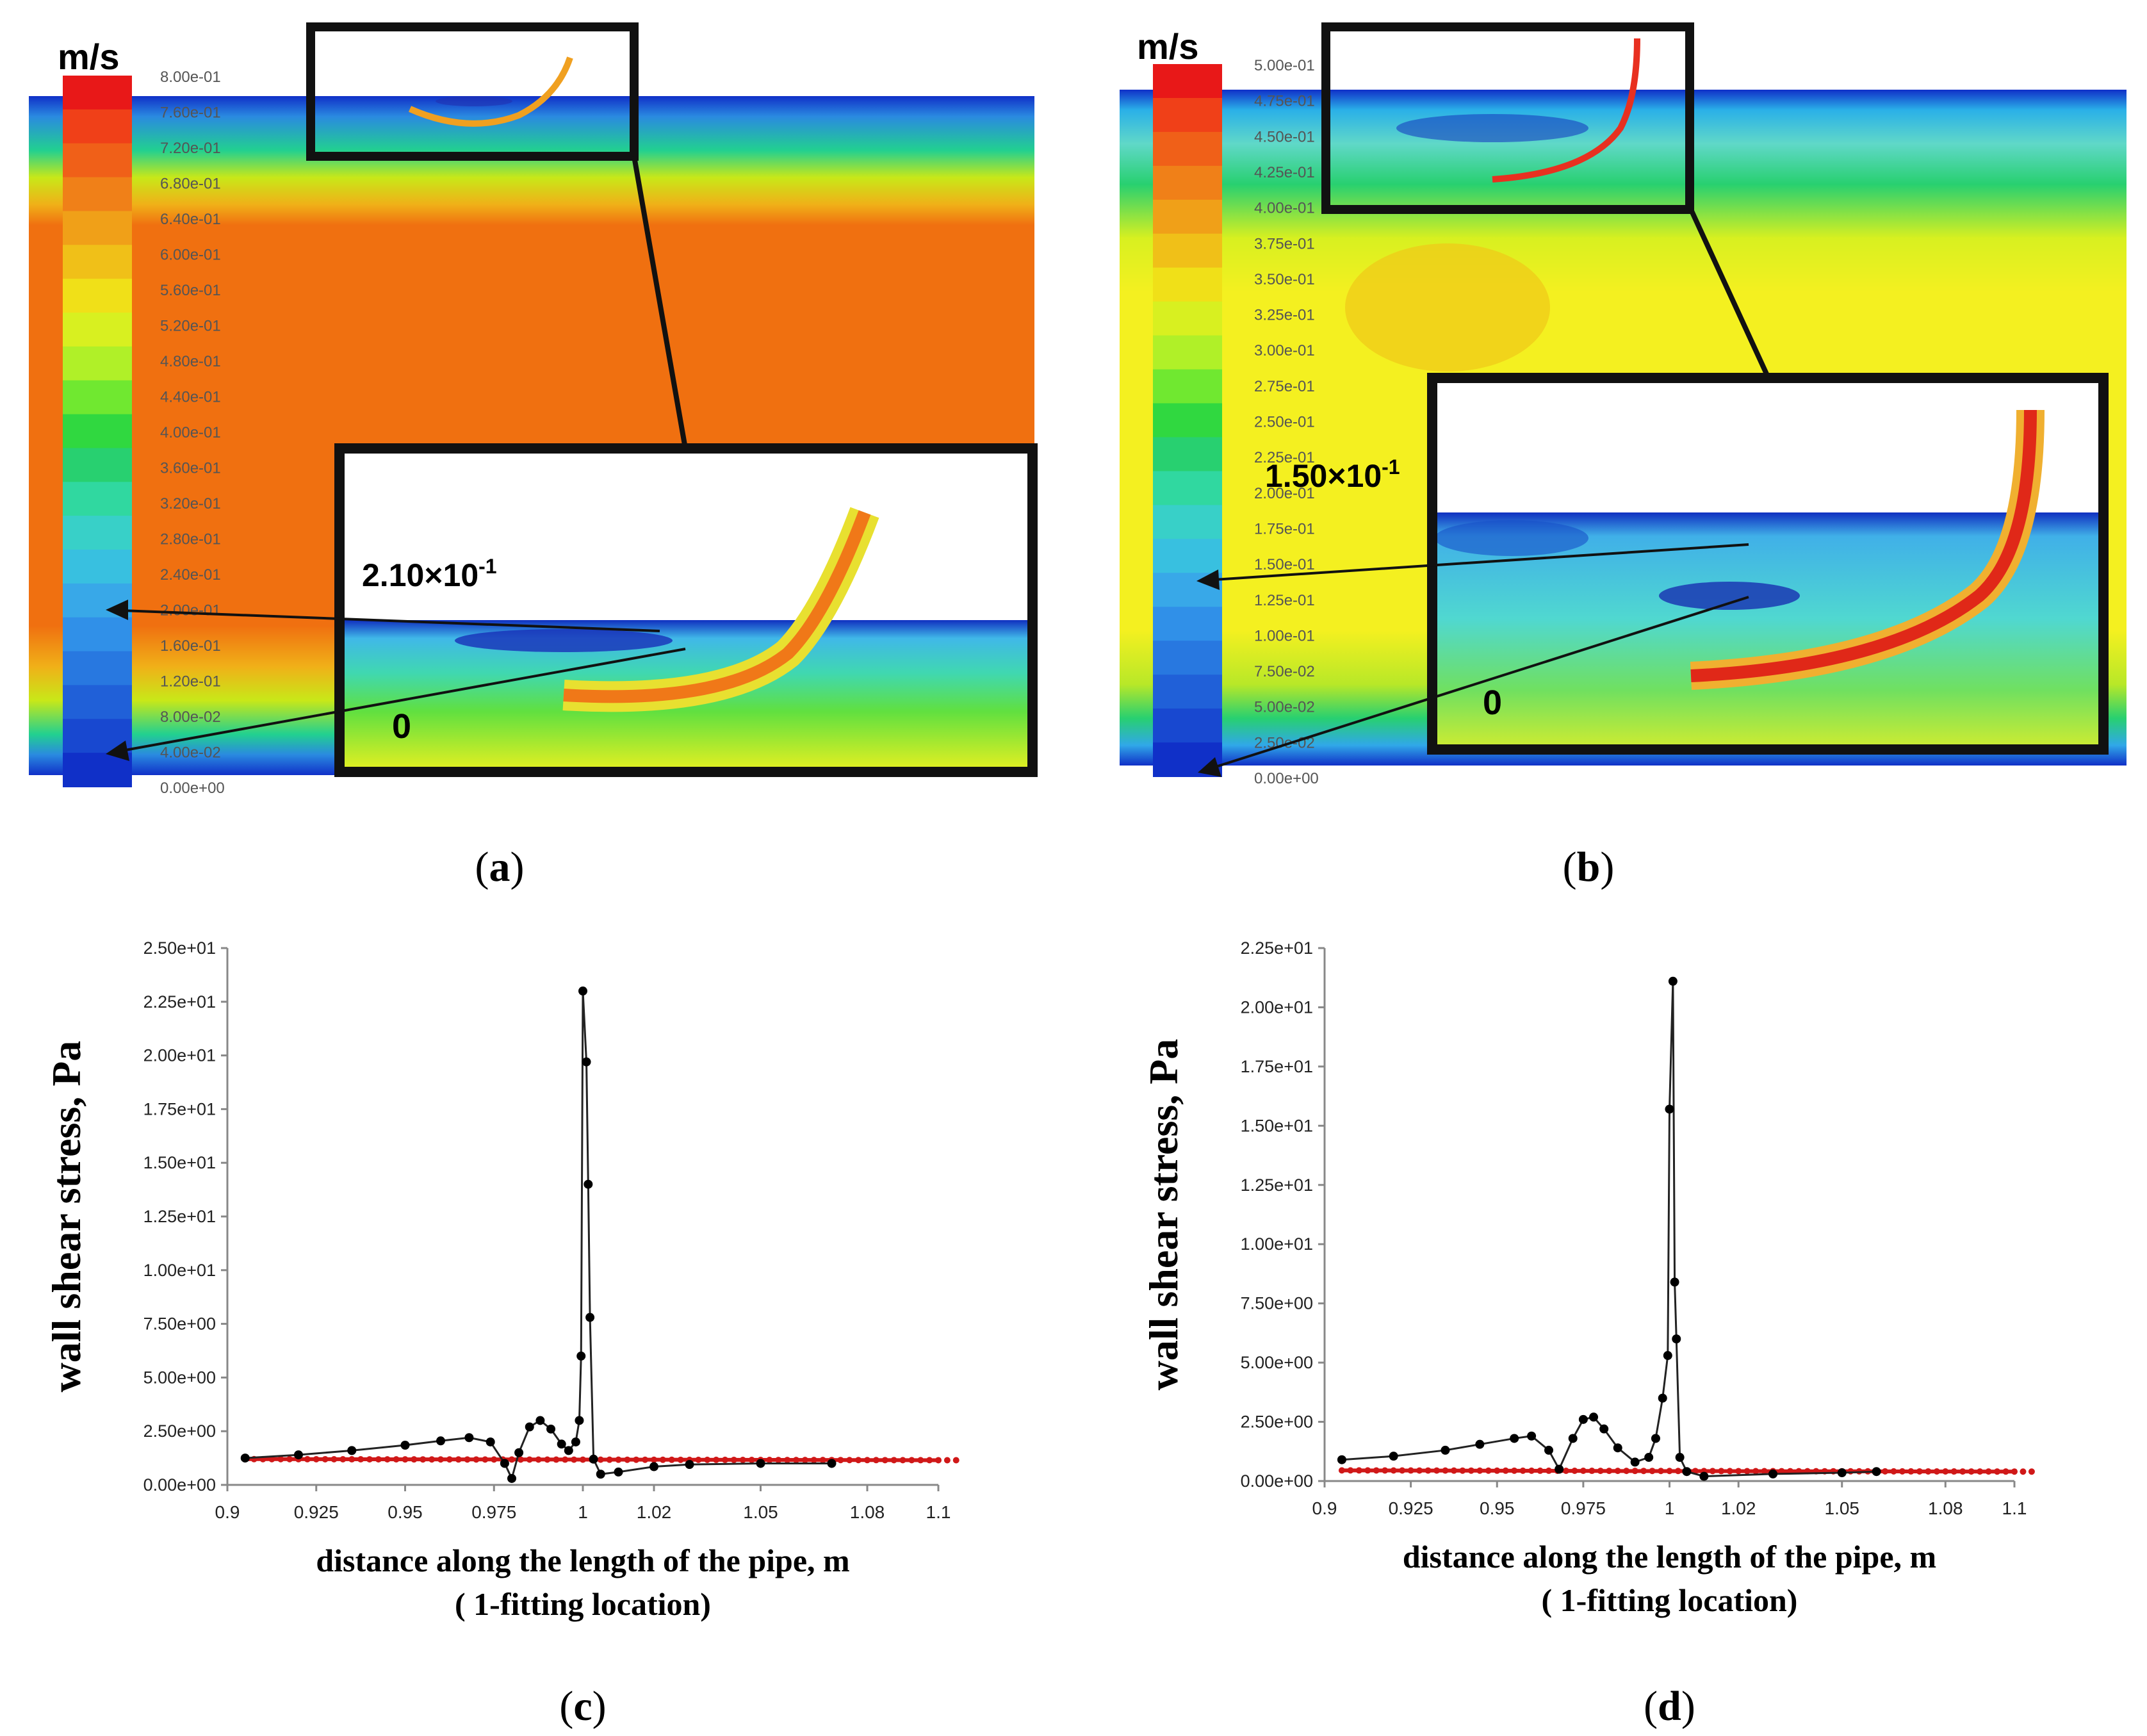  I want to click on inset-b-dip, so click(1729, 596).